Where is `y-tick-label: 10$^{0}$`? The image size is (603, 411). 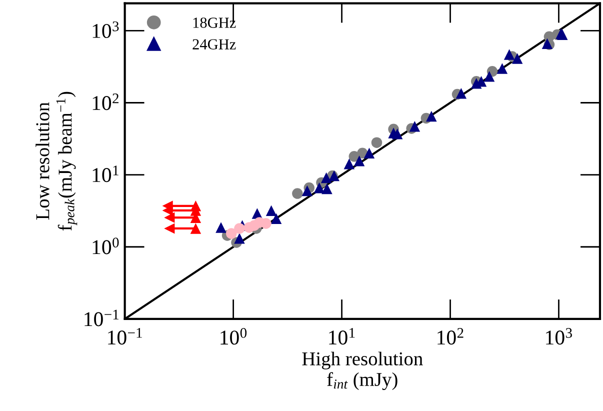 y-tick-label: 10$^{0}$ is located at coordinates (105, 246).